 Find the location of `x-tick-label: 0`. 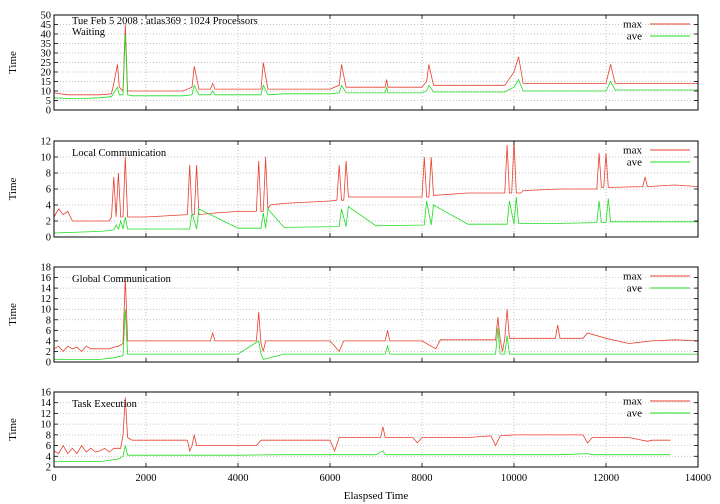

x-tick-label: 0 is located at coordinates (53, 478).